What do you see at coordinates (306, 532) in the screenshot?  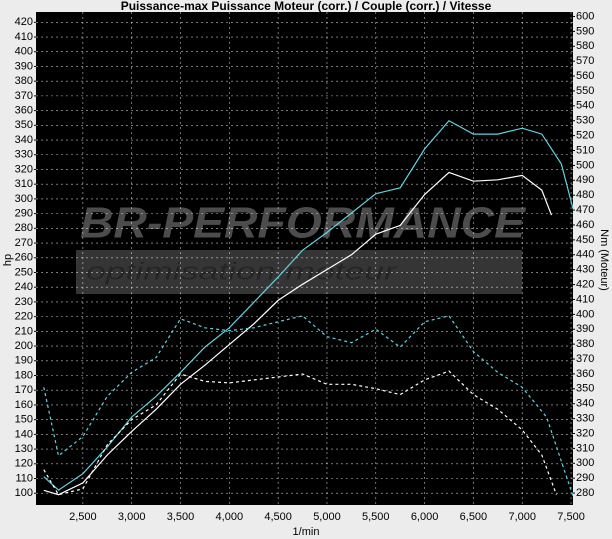 I see `x-axis-label: 1/min` at bounding box center [306, 532].